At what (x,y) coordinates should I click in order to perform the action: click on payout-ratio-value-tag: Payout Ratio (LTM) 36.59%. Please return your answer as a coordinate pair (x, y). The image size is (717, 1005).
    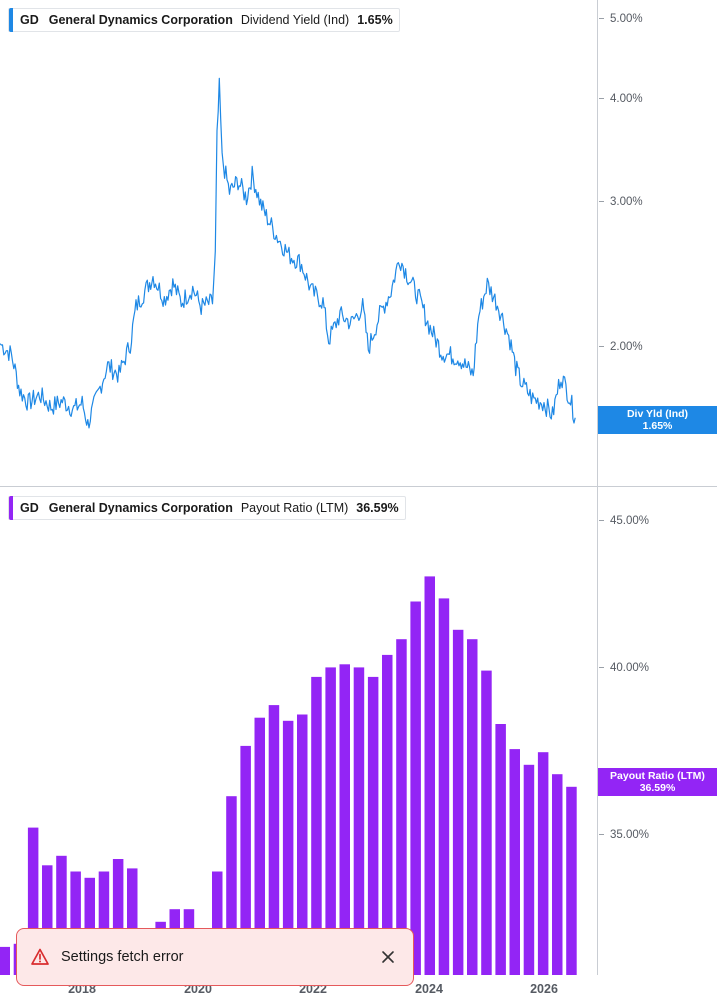
    Looking at the image, I should click on (657, 782).